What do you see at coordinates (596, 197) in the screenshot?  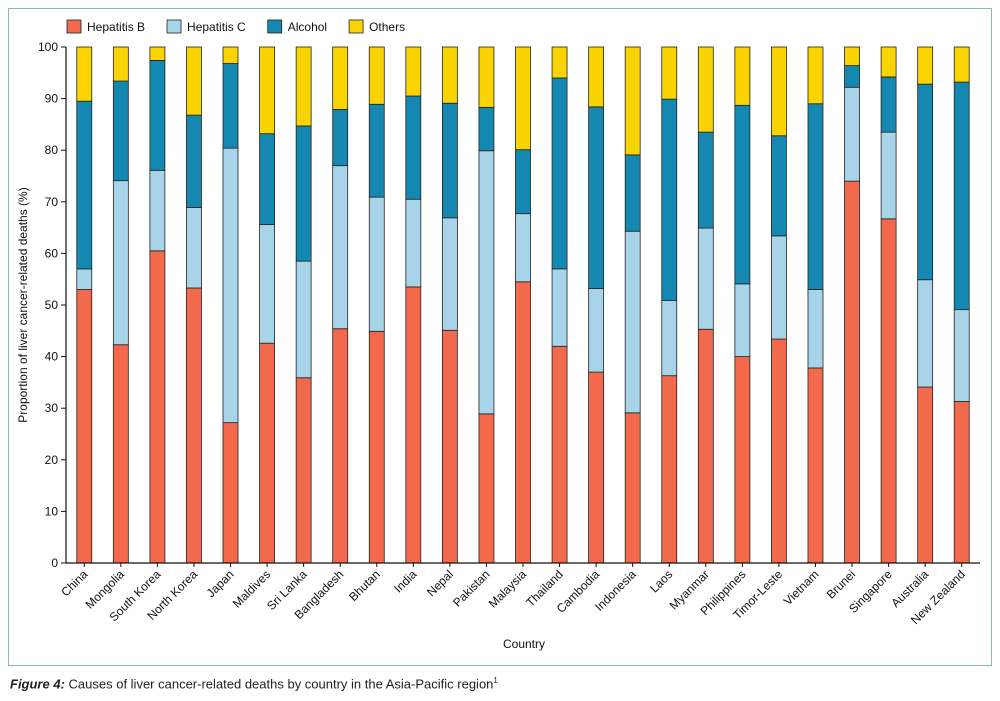 I see `bar-cambodia-alcohol` at bounding box center [596, 197].